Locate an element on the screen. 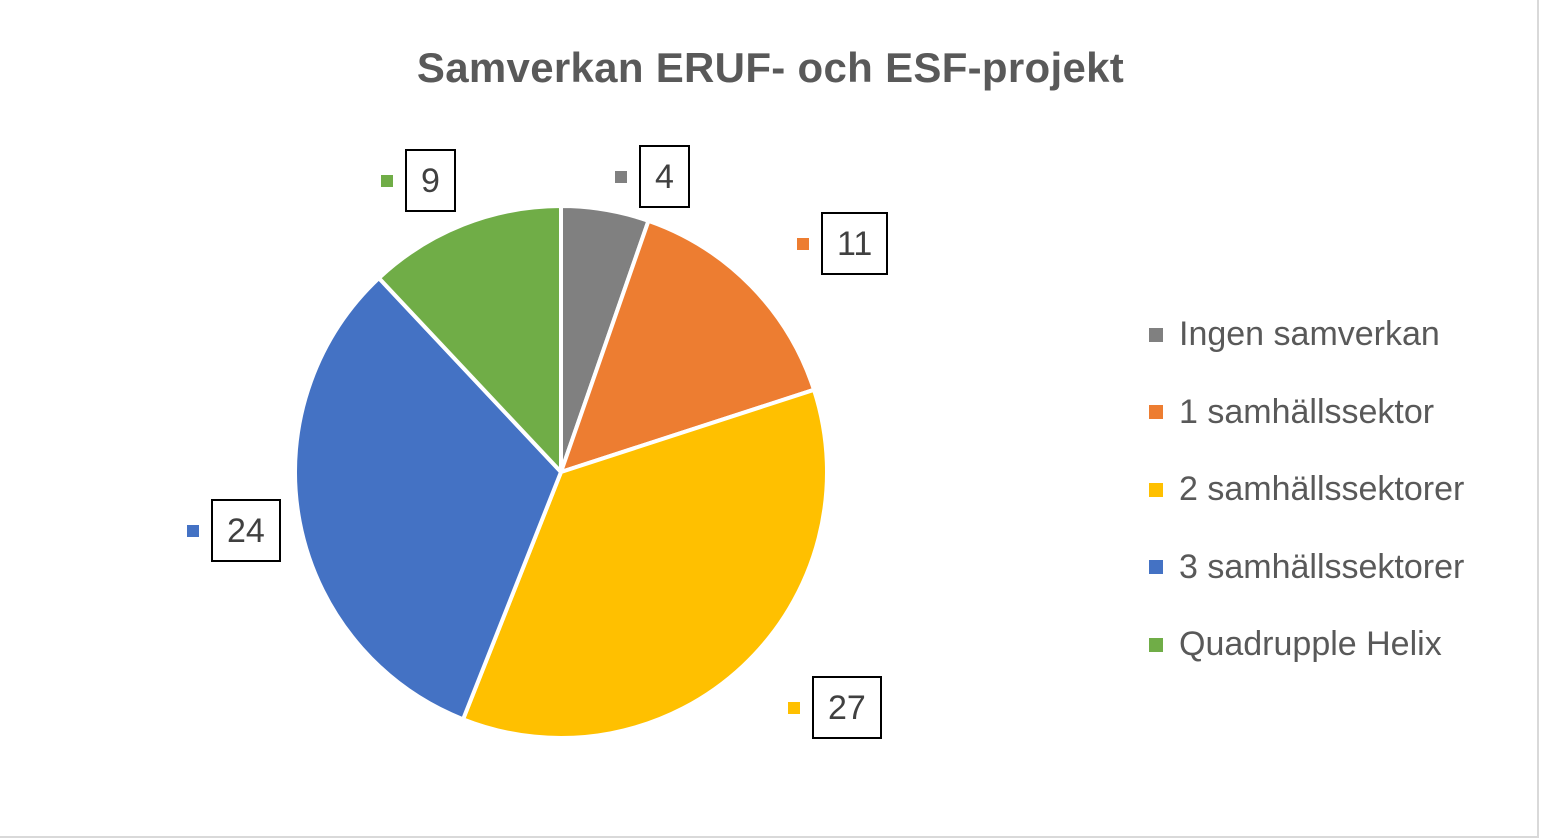 This screenshot has height=840, width=1541. legend-item-1-samhallssektor: 1 samhällssektor is located at coordinates (1306, 413).